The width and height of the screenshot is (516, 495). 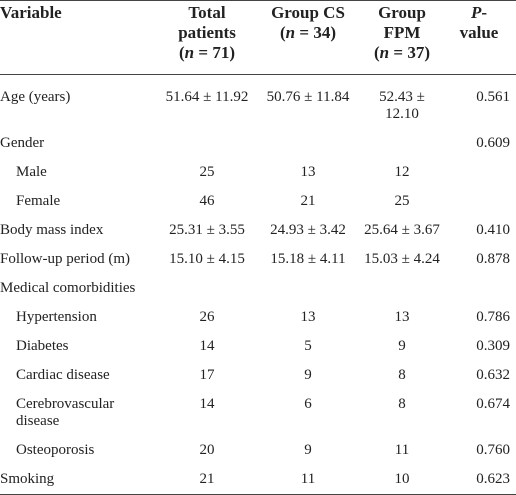 I want to click on header-text: Group CS, so click(x=308, y=12).